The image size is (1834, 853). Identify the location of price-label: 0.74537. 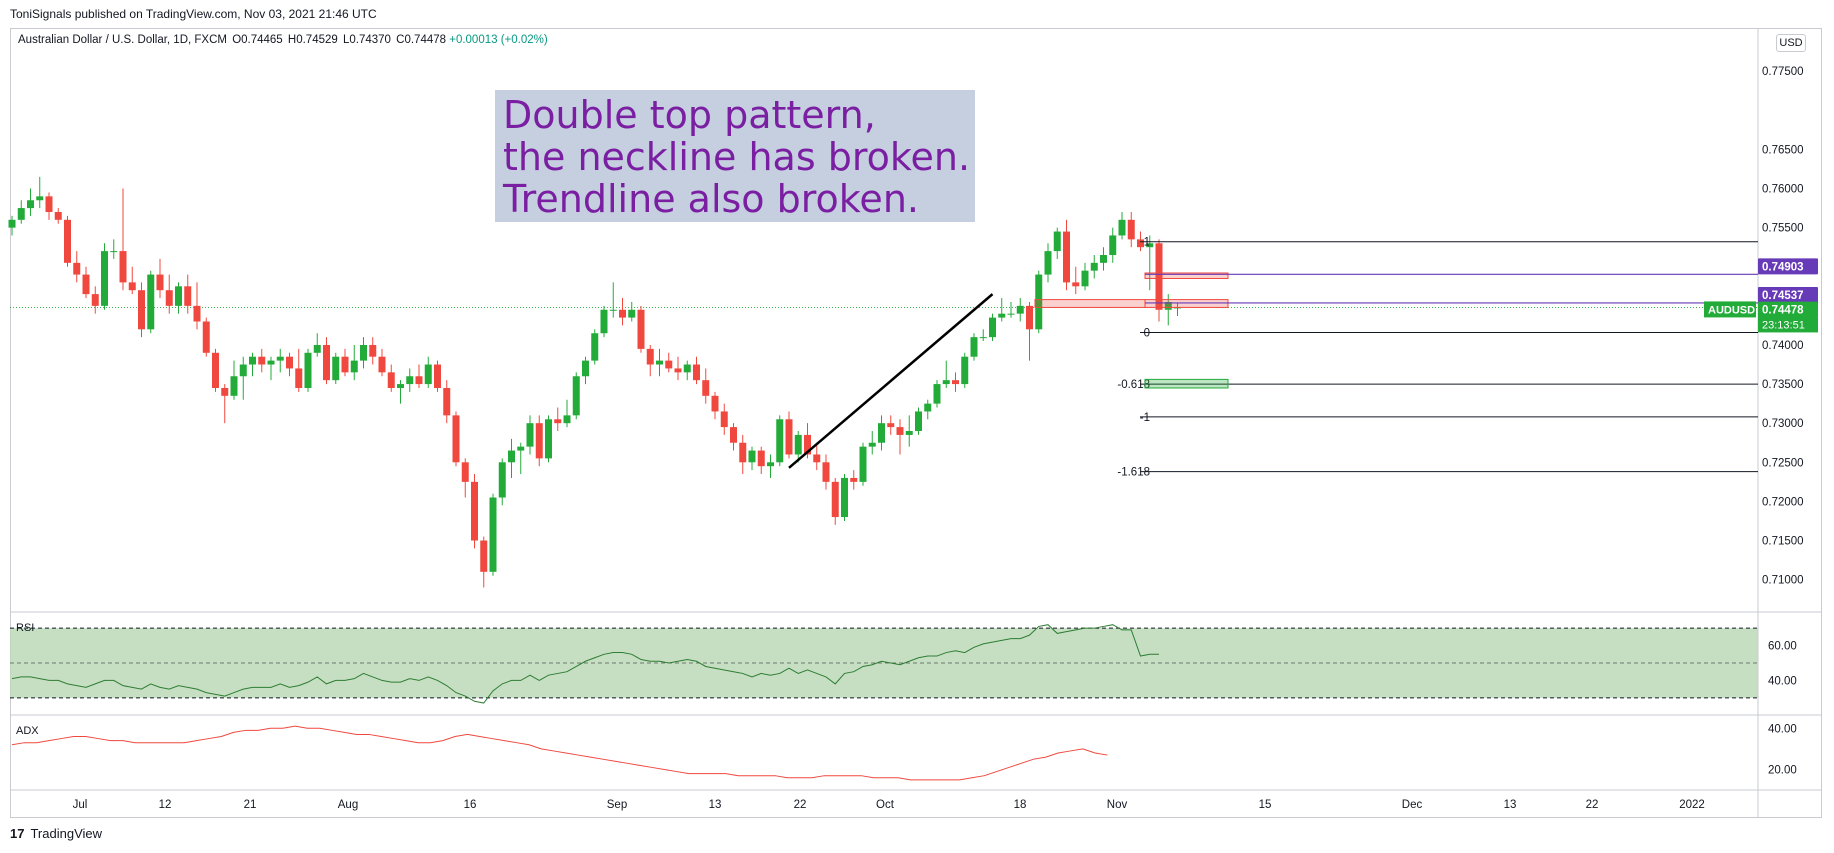
(1783, 296).